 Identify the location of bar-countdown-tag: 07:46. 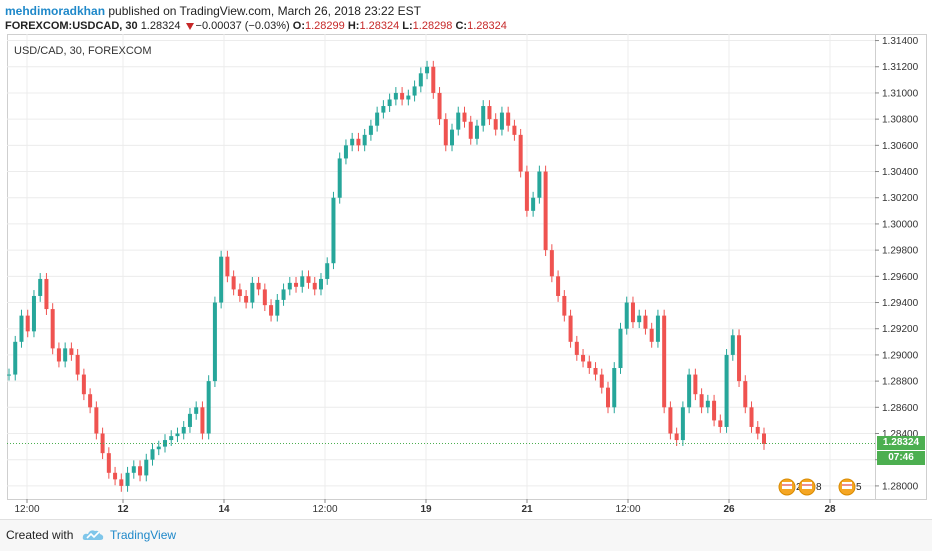
(901, 458).